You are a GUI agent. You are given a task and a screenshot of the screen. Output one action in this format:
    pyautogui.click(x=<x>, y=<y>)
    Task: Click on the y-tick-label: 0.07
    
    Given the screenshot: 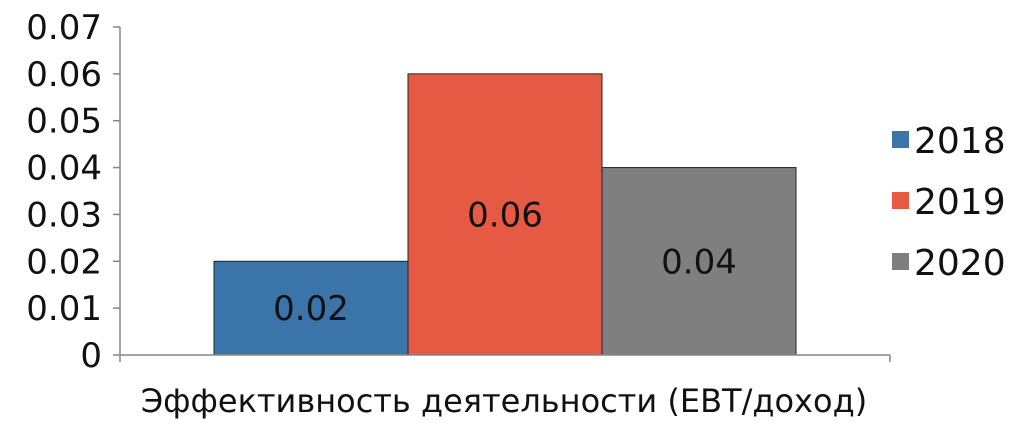 What is the action you would take?
    pyautogui.click(x=64, y=28)
    